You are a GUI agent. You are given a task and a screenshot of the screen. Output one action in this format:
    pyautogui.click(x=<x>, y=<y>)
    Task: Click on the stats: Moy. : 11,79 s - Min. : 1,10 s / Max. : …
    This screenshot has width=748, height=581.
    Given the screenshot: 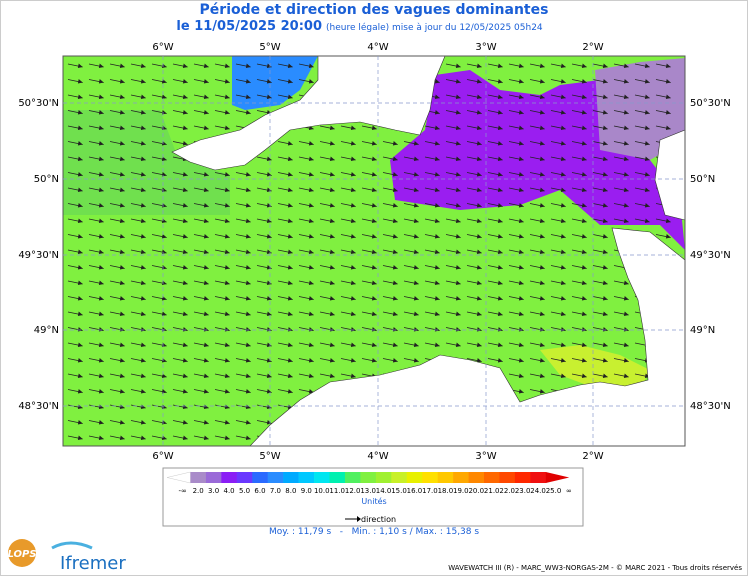 What is the action you would take?
    pyautogui.click(x=374, y=532)
    